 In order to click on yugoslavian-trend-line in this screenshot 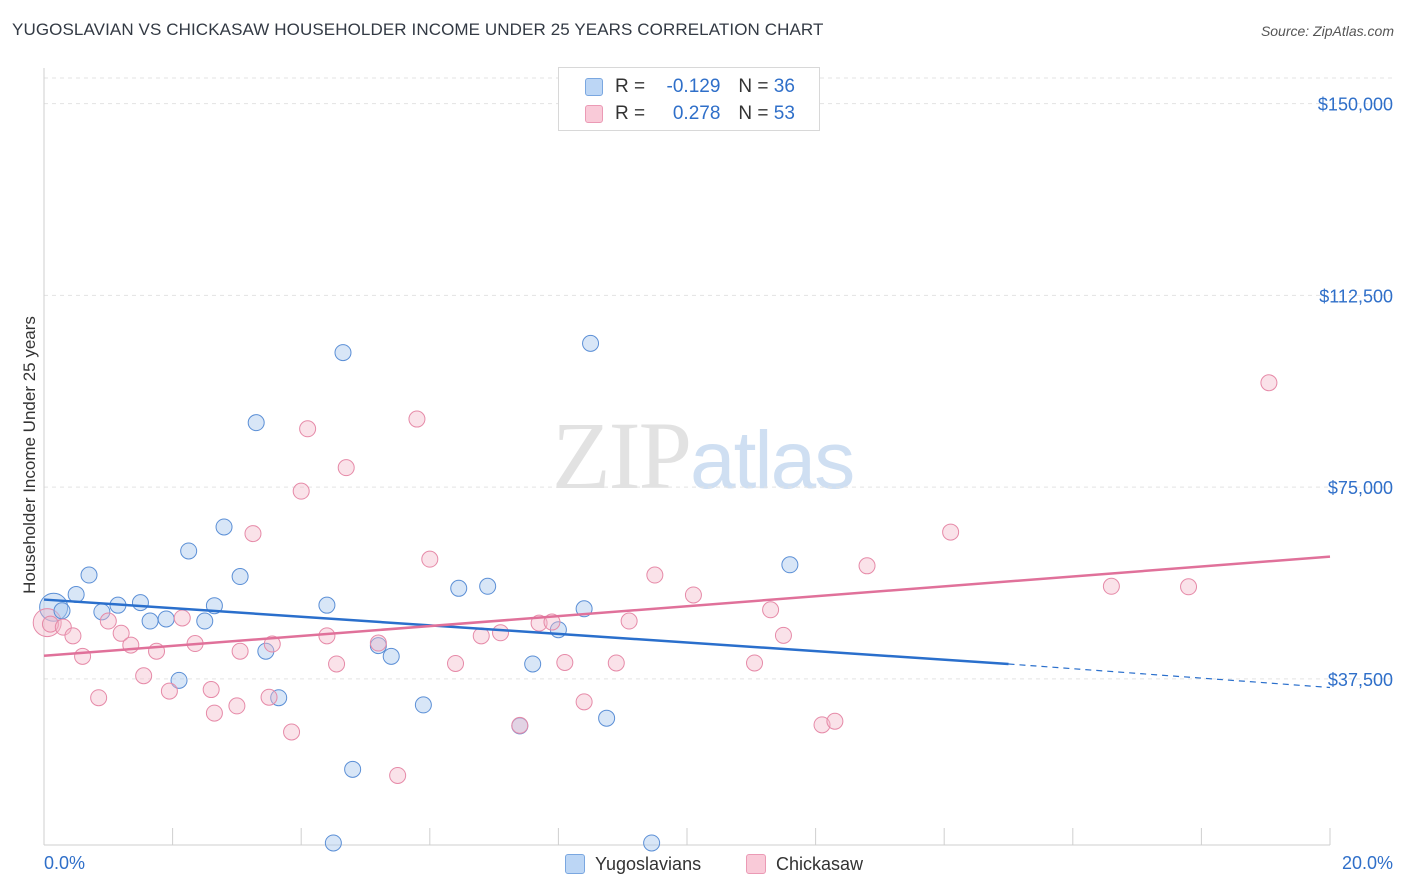, I will do `click(526, 632)`.